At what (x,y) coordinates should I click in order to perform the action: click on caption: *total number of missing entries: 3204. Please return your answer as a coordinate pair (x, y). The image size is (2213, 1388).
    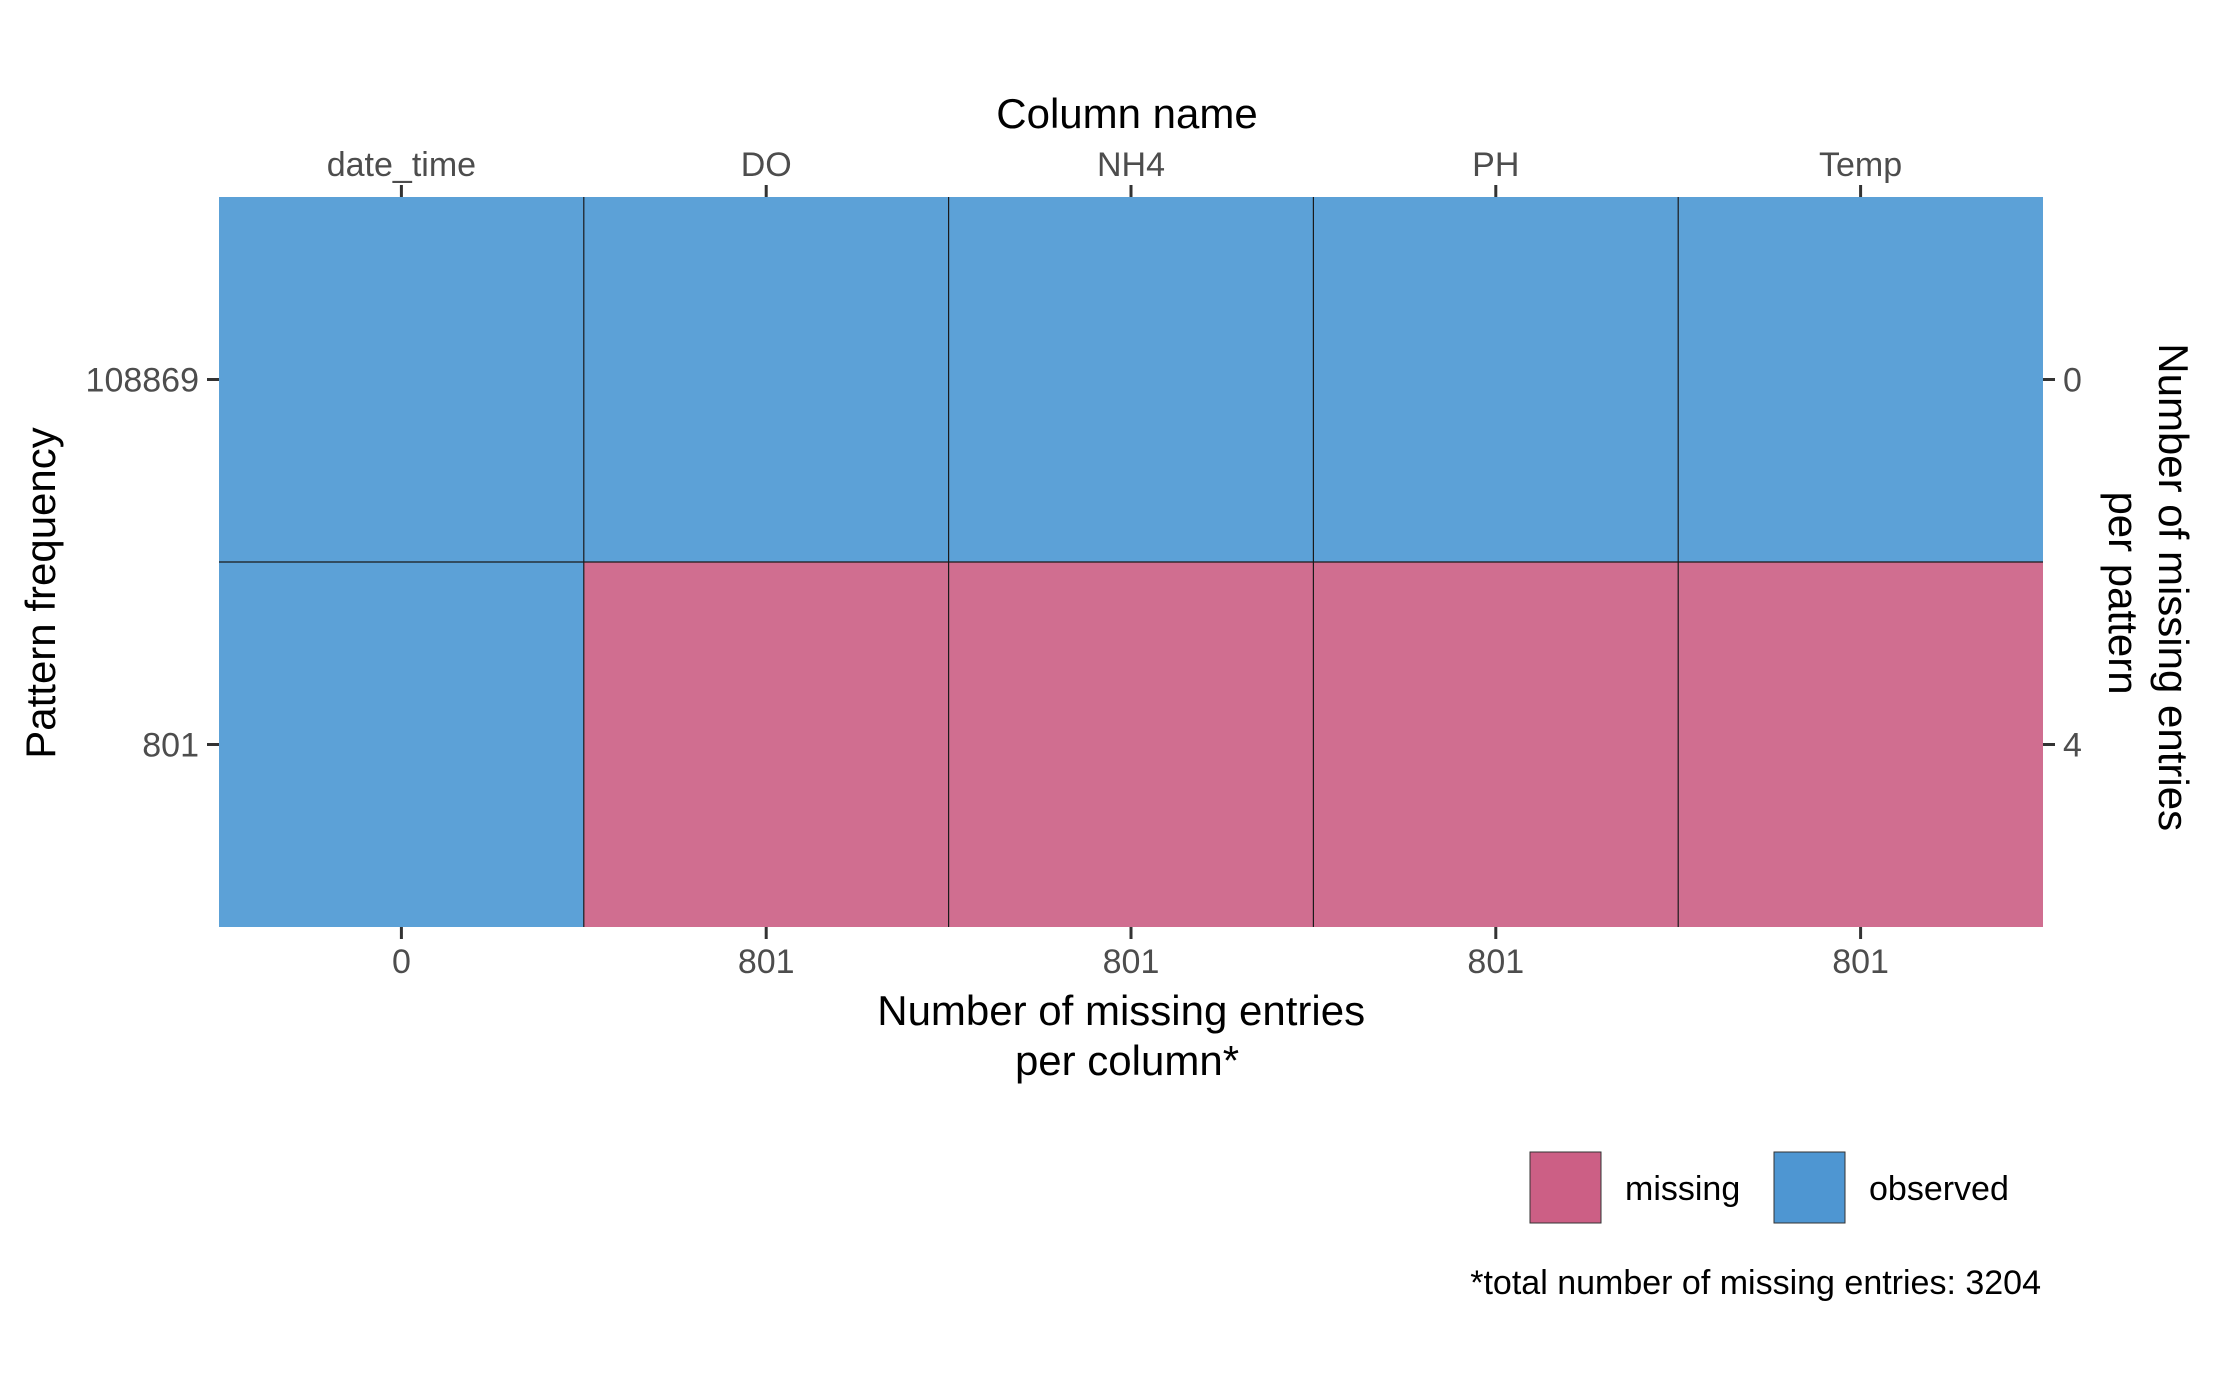
    Looking at the image, I should click on (1755, 1283).